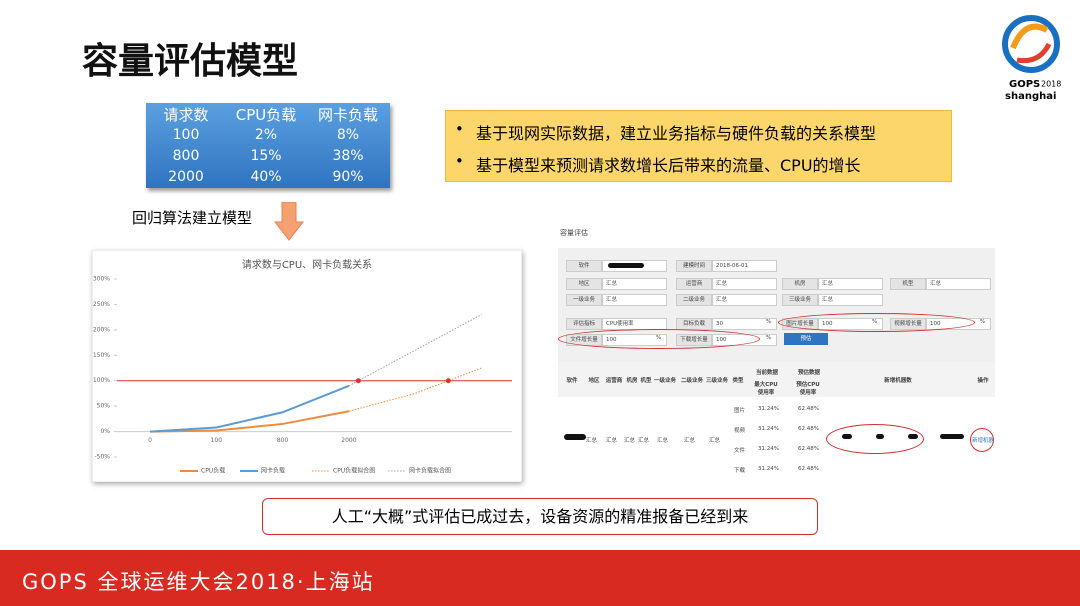  Describe the element at coordinates (668, 165) in the screenshot. I see `bullet-text: 基于模型来预测请求数增长后带来的流量、CPU的增长` at that location.